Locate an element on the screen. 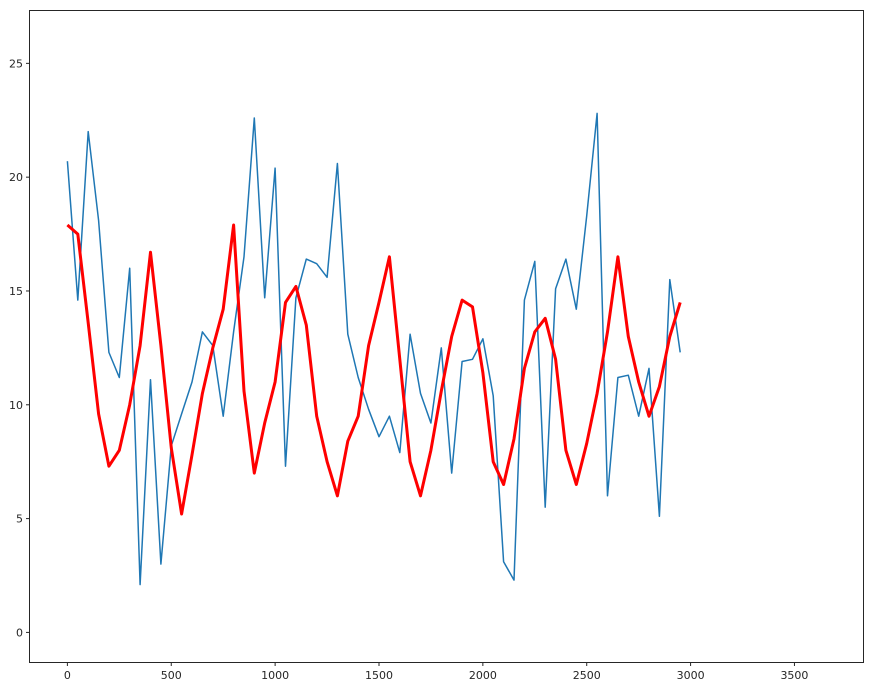 The image size is (874, 687). x-tick-label: 3500 is located at coordinates (794, 675).